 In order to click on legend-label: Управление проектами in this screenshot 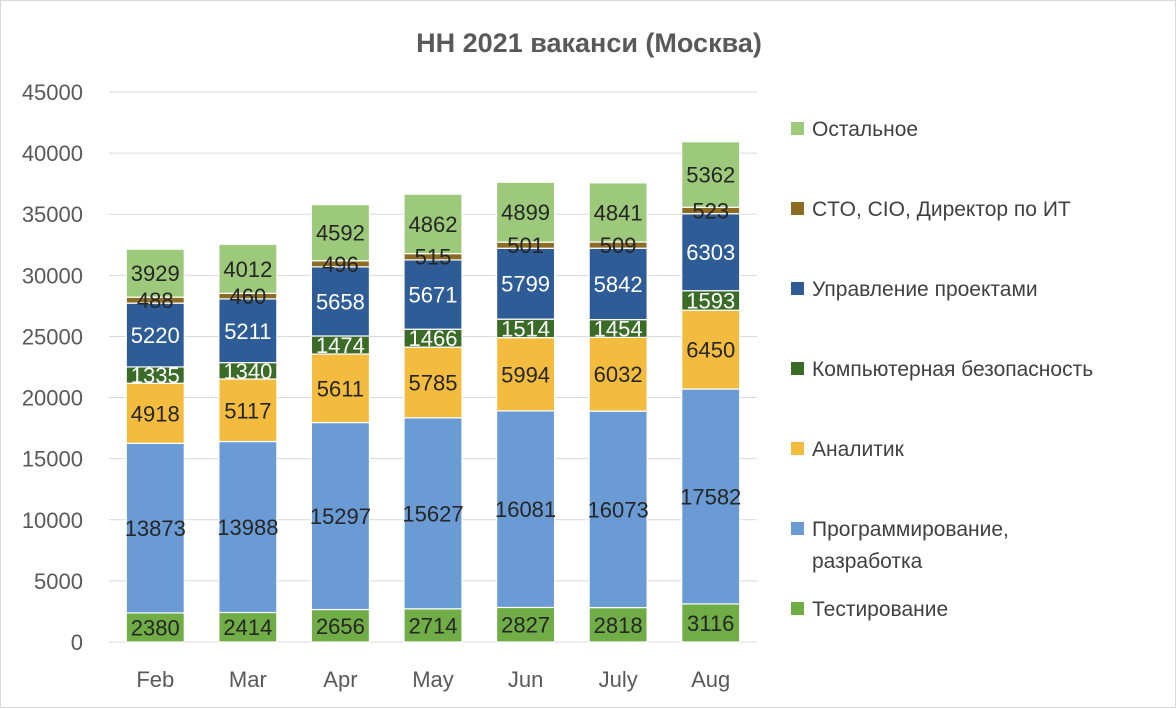, I will do `click(925, 289)`.